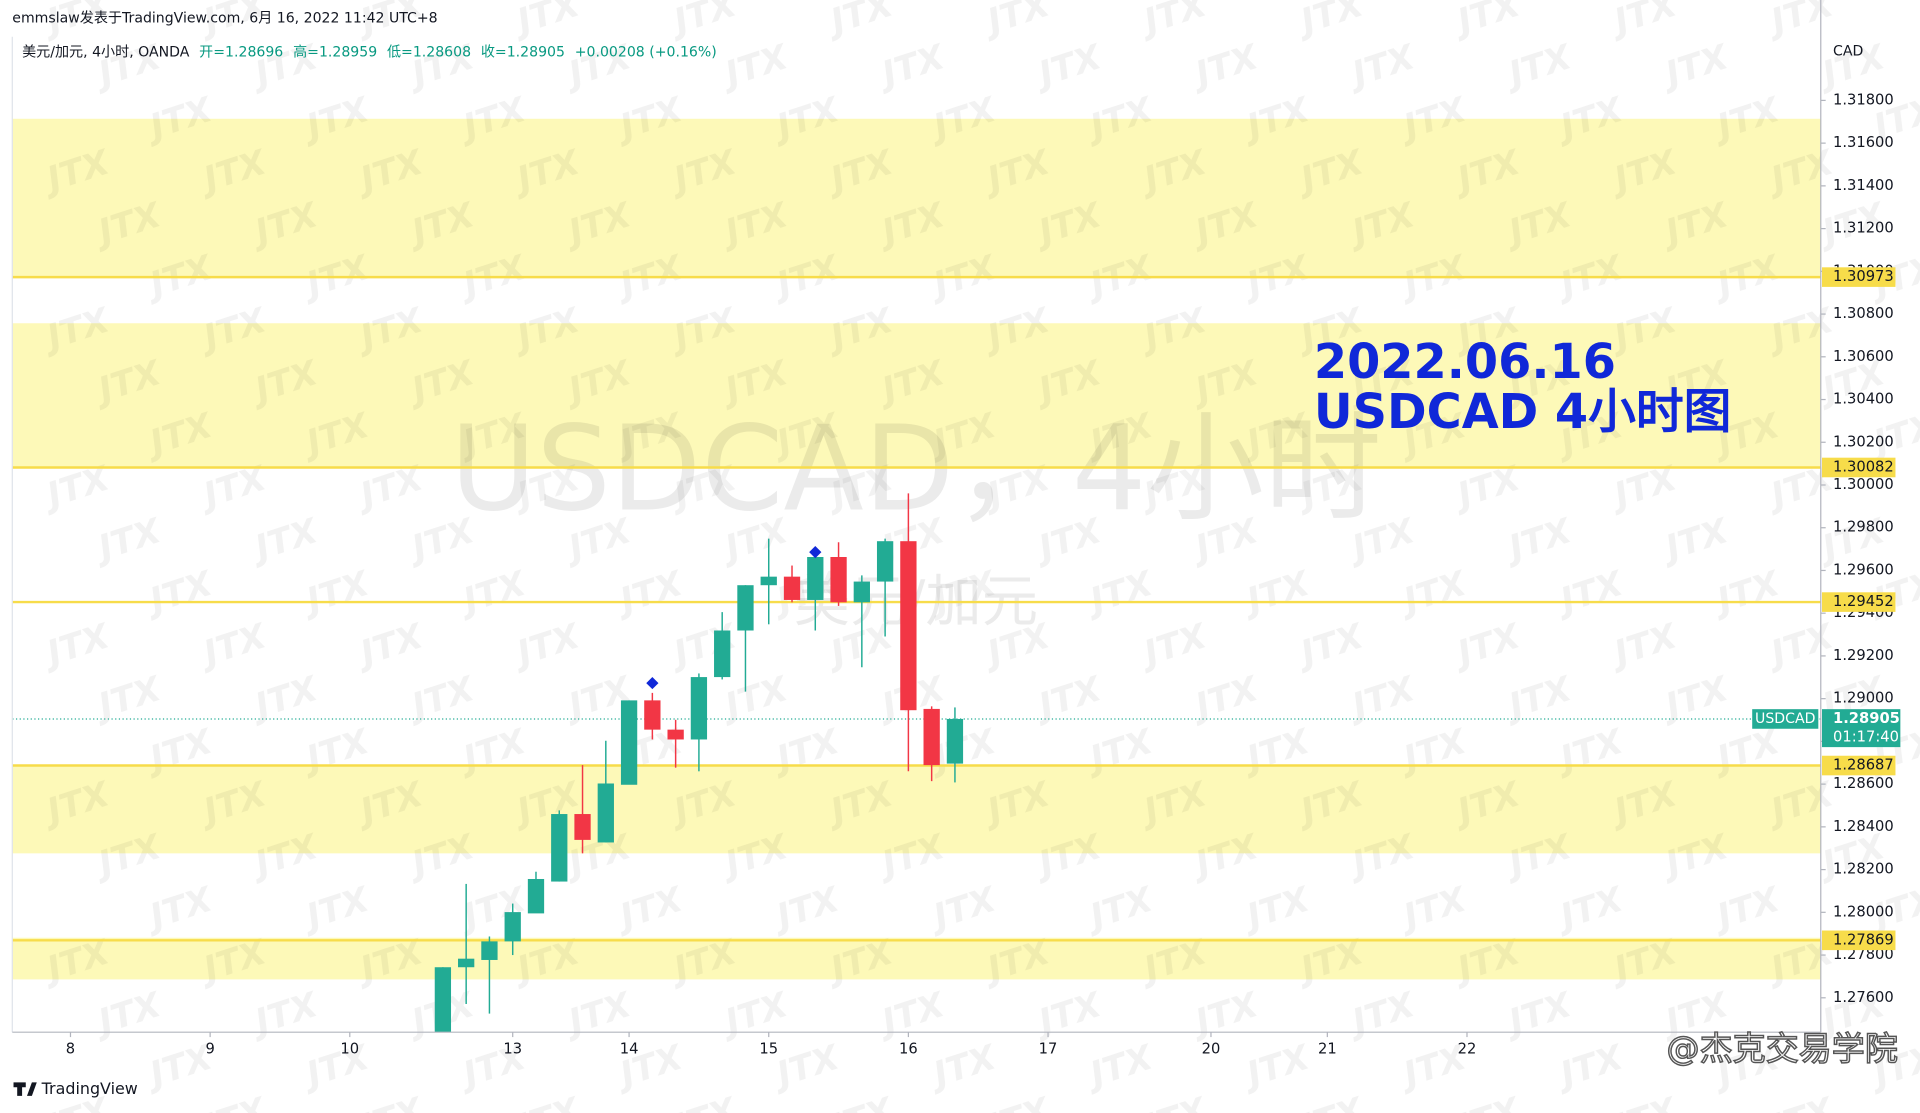 The image size is (1920, 1113). I want to click on ohlc-value: +0.00208 (+0.16%), so click(646, 53).